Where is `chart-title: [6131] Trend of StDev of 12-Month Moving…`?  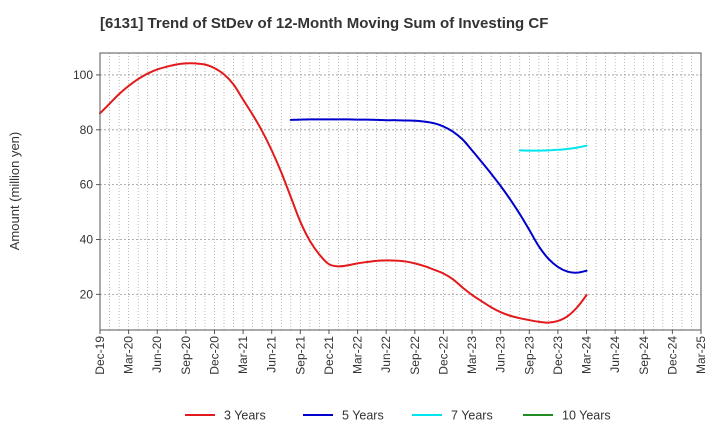
chart-title: [6131] Trend of StDev of 12-Month Moving… is located at coordinates (324, 23).